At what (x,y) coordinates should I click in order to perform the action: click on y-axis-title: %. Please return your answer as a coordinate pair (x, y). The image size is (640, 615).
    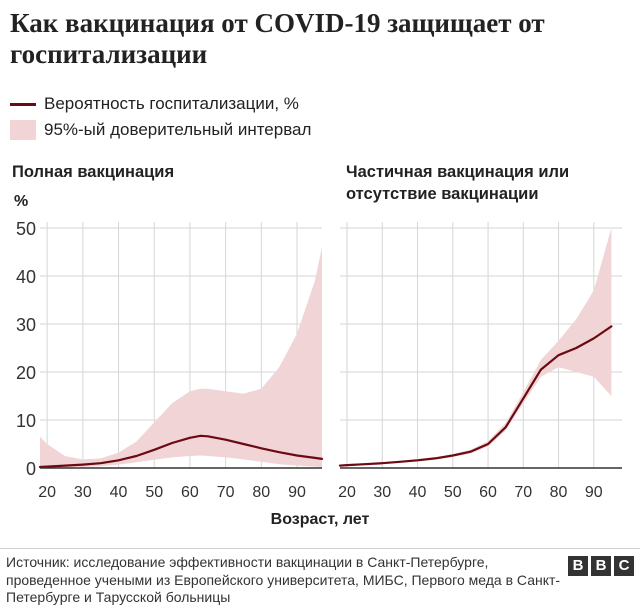
    Looking at the image, I should click on (21, 201).